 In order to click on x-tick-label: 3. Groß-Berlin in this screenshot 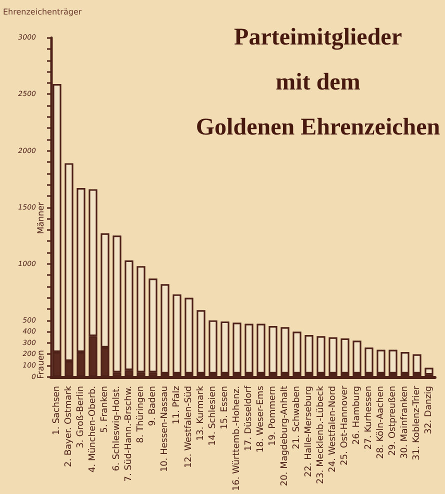, I will do `click(81, 417)`.